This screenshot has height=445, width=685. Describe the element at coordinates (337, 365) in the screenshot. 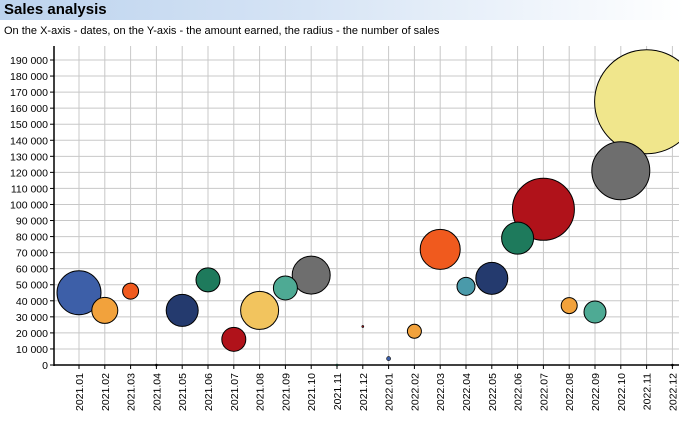

I see `bubble-2021.11` at that location.